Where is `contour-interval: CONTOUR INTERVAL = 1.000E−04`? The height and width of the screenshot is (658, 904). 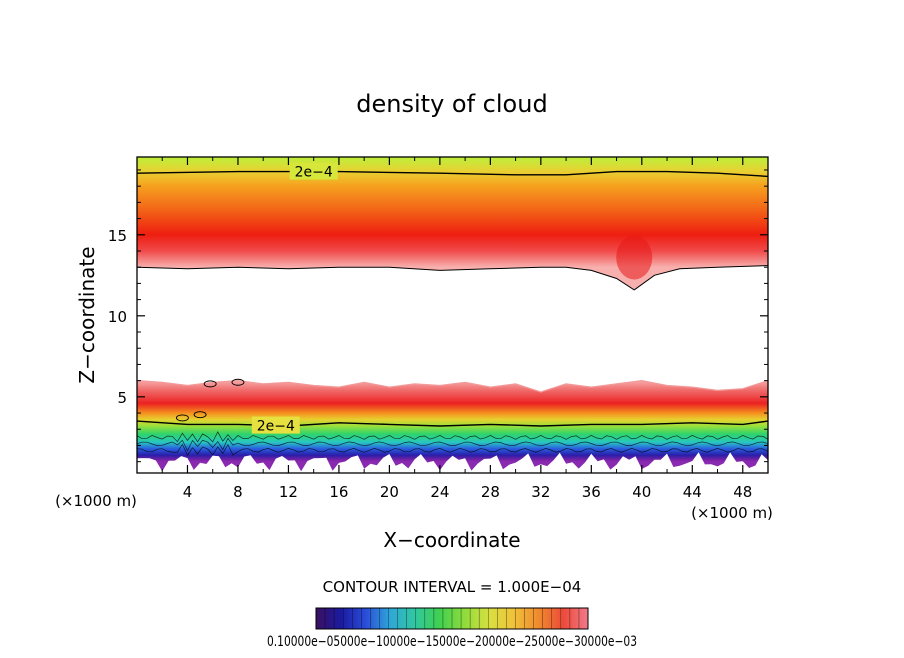
contour-interval: CONTOUR INTERVAL = 1.000E−04 is located at coordinates (452, 587).